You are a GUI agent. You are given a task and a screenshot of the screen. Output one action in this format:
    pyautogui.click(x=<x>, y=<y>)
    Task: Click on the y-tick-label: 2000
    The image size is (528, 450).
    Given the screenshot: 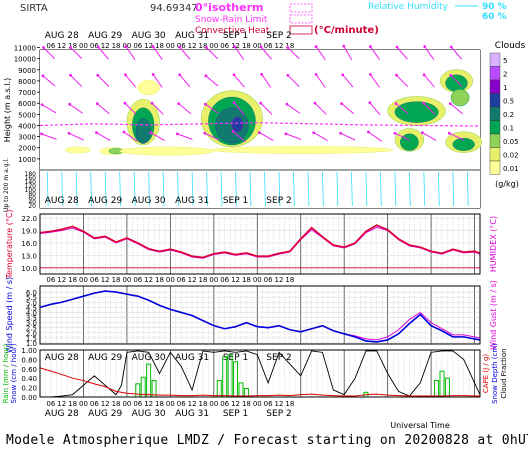 What is the action you would take?
    pyautogui.click(x=27, y=149)
    